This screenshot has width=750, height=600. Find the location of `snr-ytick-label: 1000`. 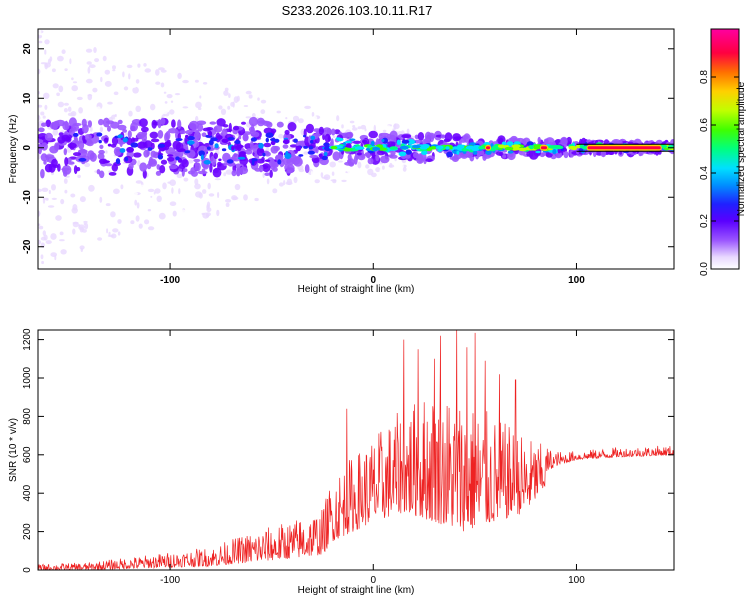

snr-ytick-label: 1000 is located at coordinates (27, 377).